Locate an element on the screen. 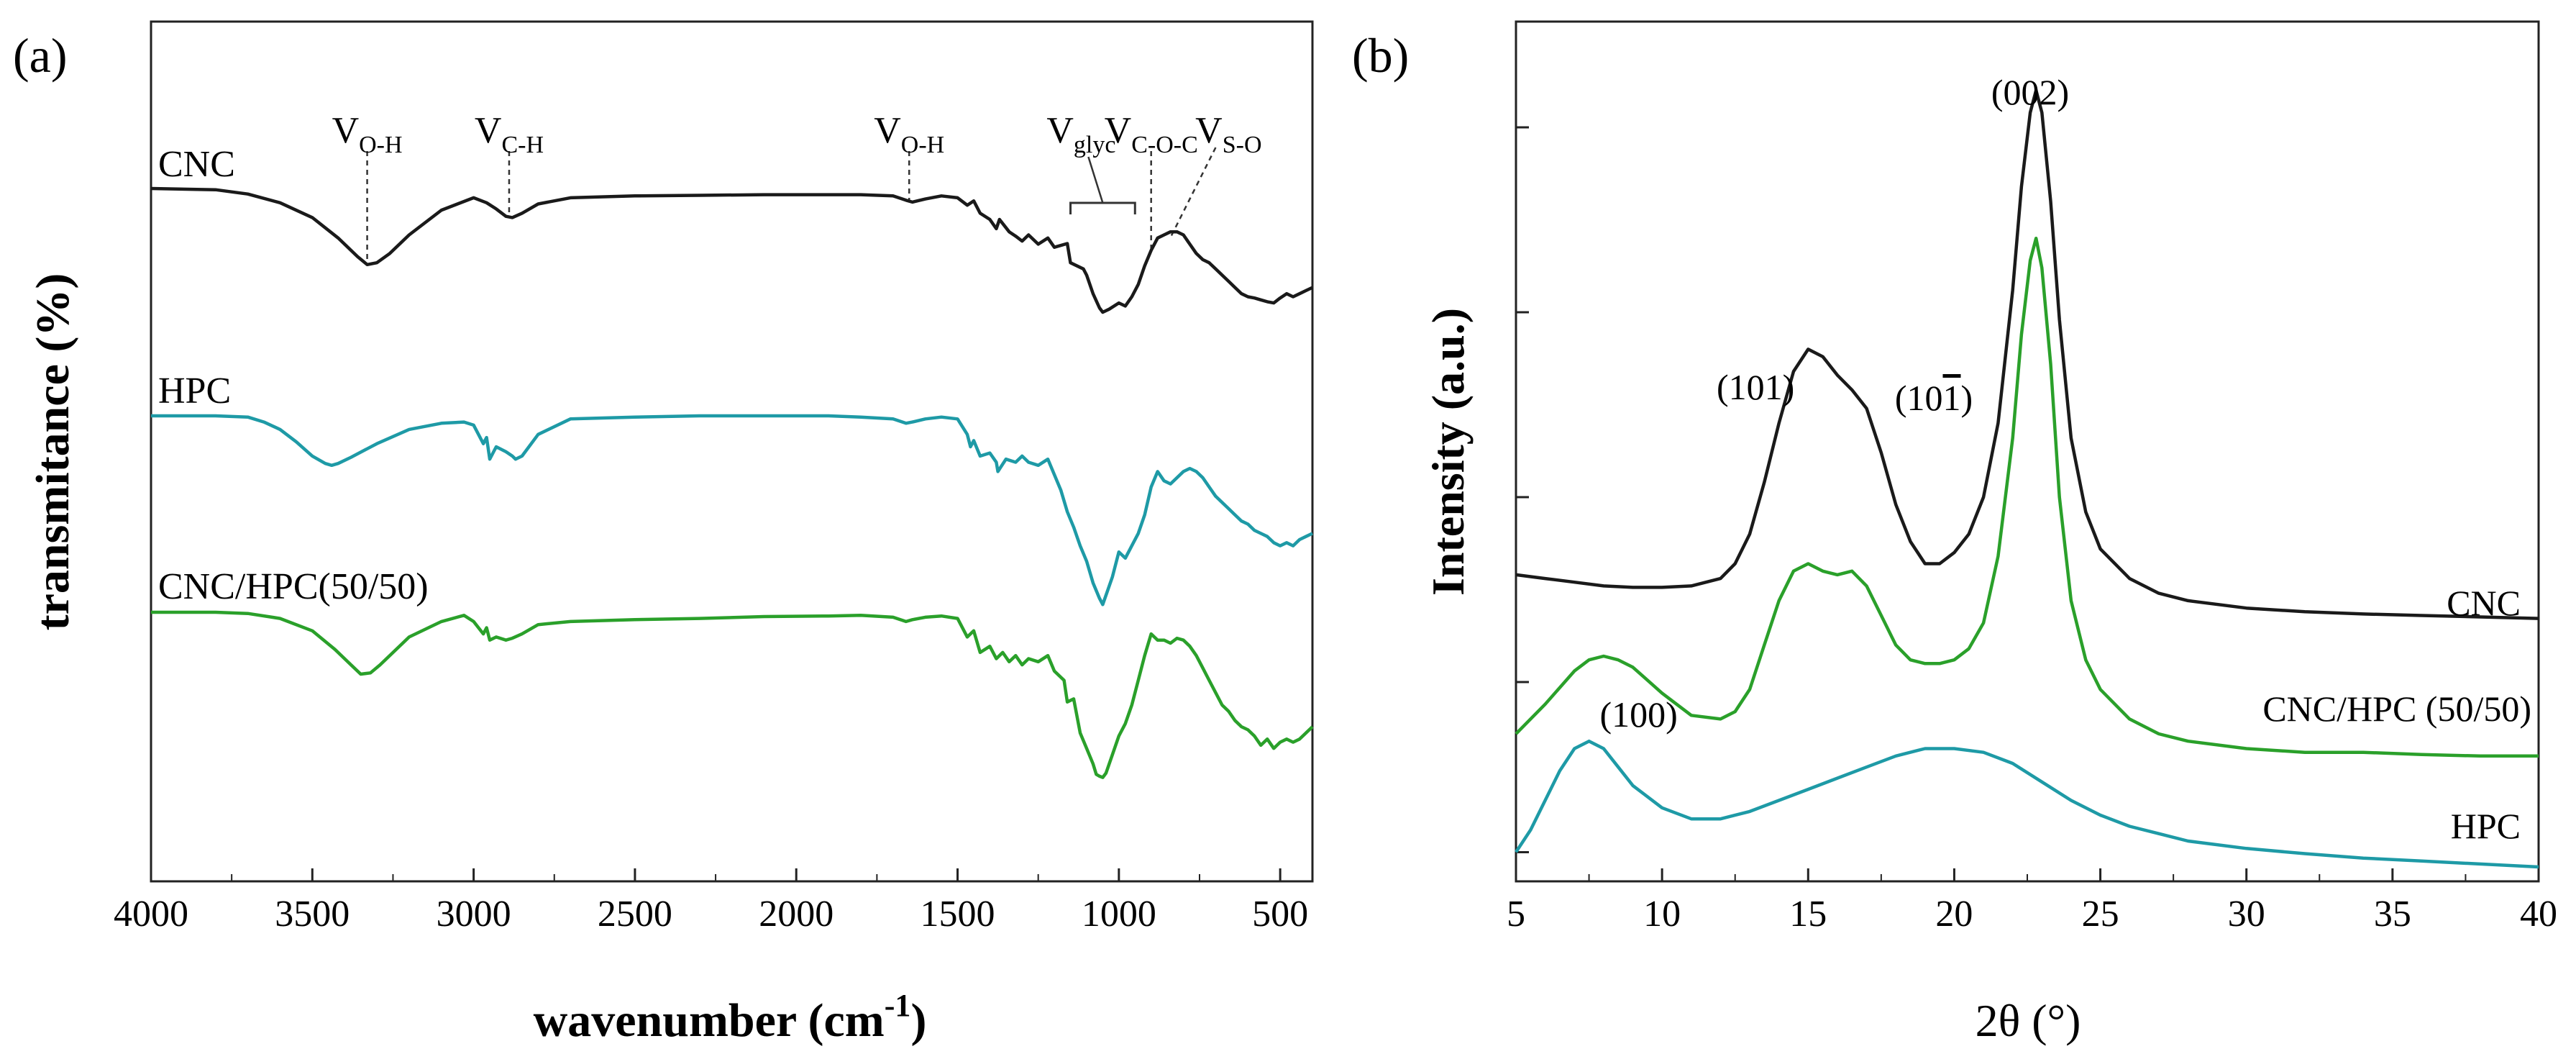 The height and width of the screenshot is (1054, 2576). panel-a-x-tick-label: 1500 is located at coordinates (958, 914).